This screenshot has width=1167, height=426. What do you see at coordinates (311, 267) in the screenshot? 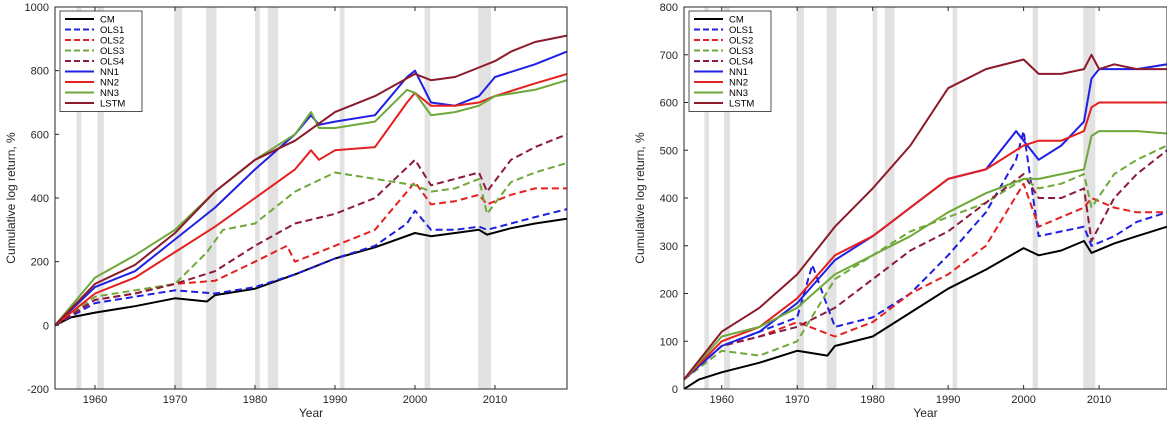
I see `series-line-ols1` at bounding box center [311, 267].